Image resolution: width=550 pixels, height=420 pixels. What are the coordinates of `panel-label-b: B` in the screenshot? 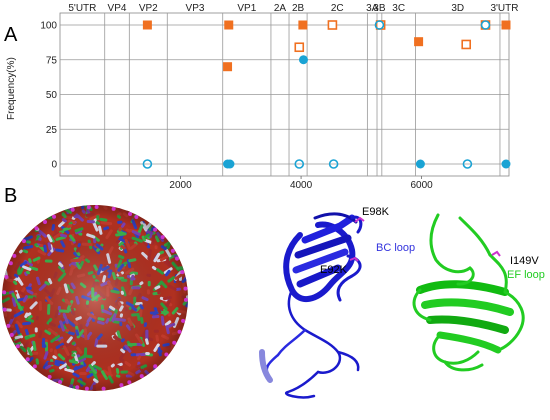 It's located at (10, 196).